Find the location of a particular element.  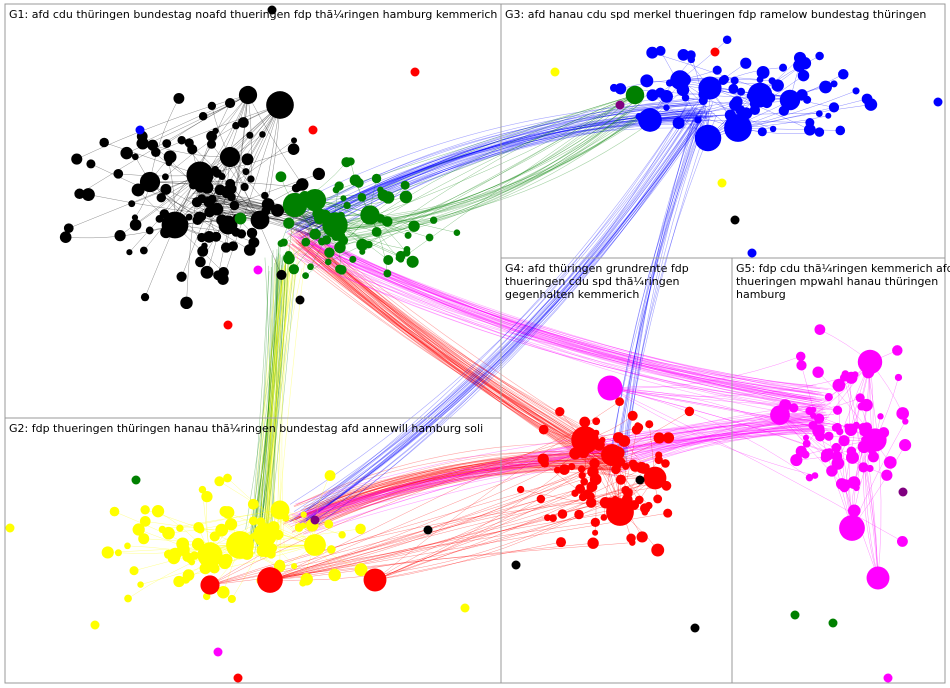

group-label-g5-line3: hamburg is located at coordinates (761, 294).